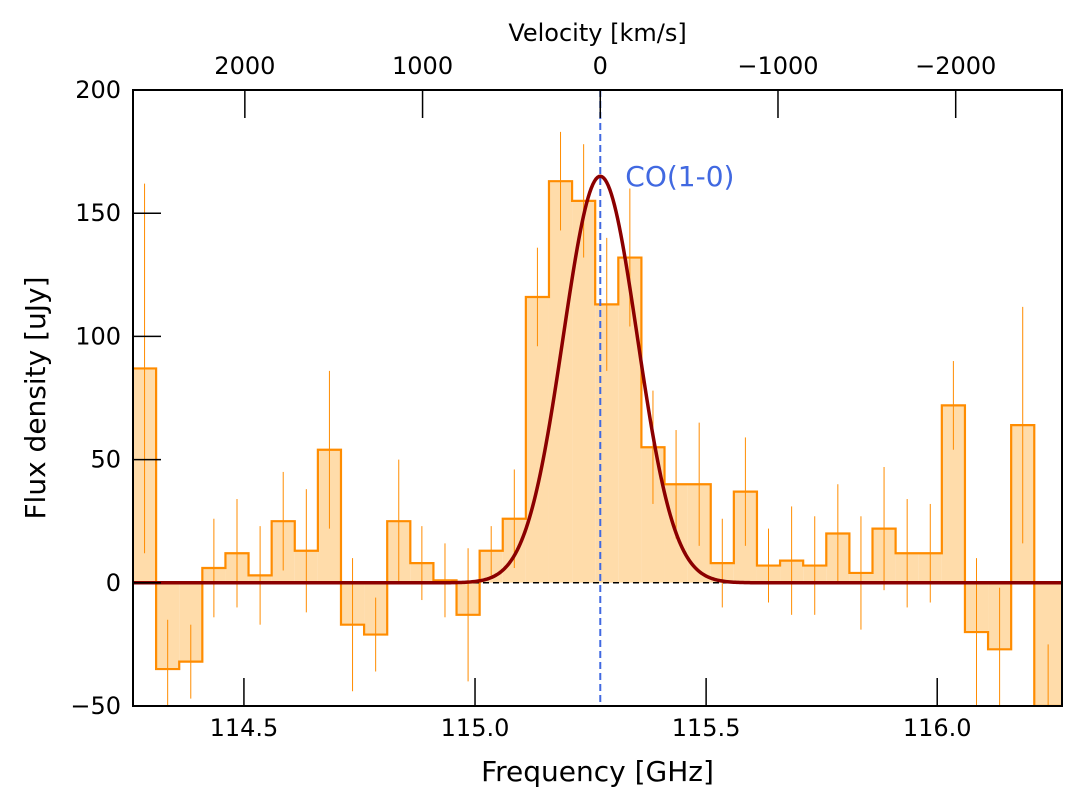 The height and width of the screenshot is (808, 1082). I want to click on y-tick-label: 200, so click(98, 90).